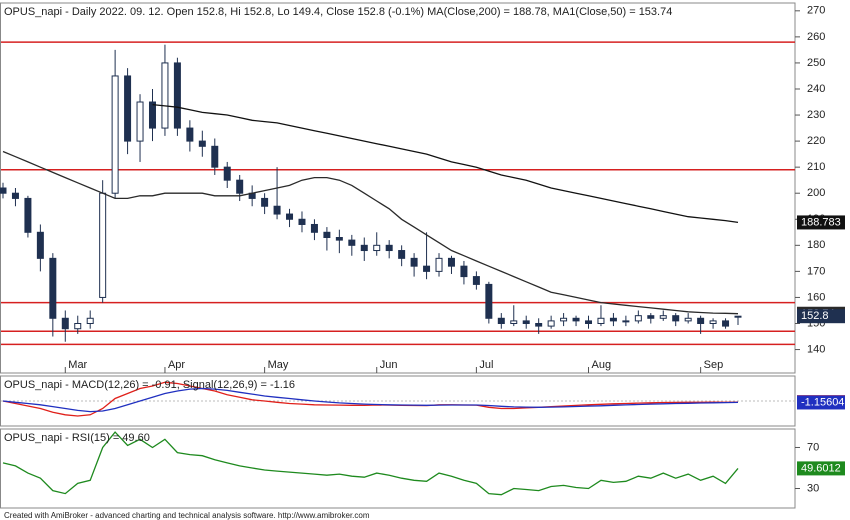  Describe the element at coordinates (602, 365) in the screenshot. I see `x-tick-label: Aug` at that location.